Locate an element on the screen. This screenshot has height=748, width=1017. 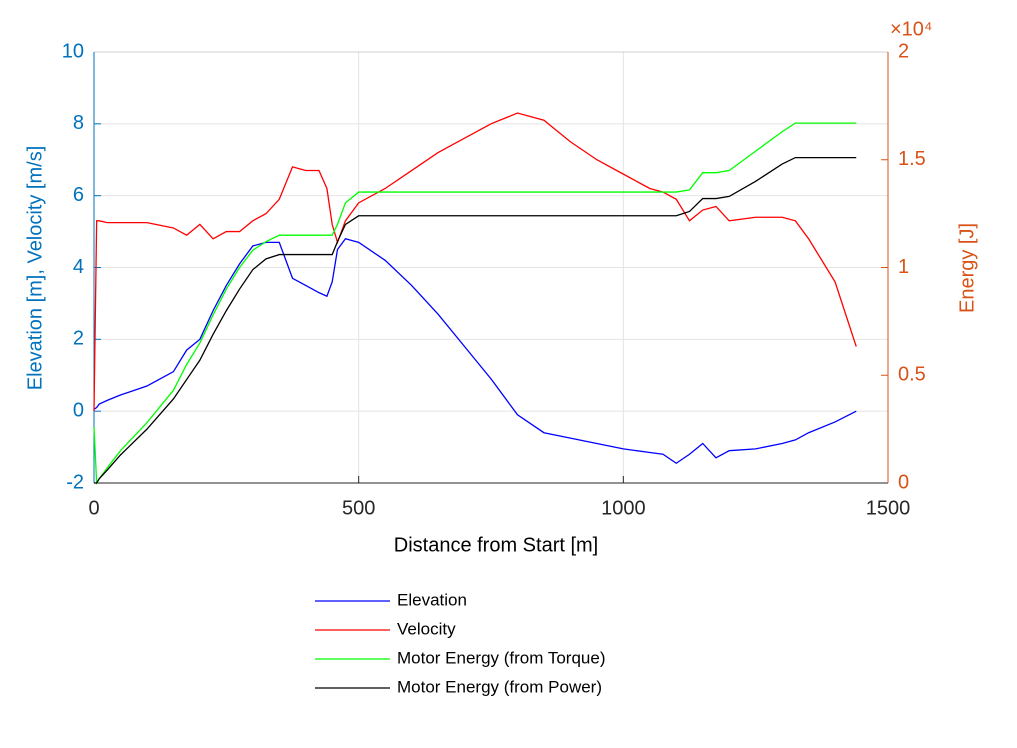
legend-label: Motor Energy (from Torque) is located at coordinates (501, 657).